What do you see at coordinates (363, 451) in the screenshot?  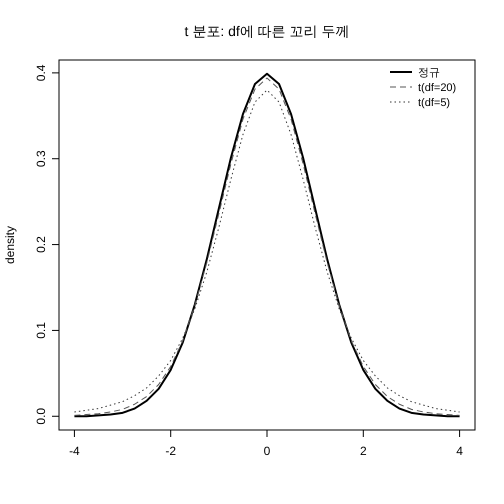 I see `x-tick-label: 2` at bounding box center [363, 451].